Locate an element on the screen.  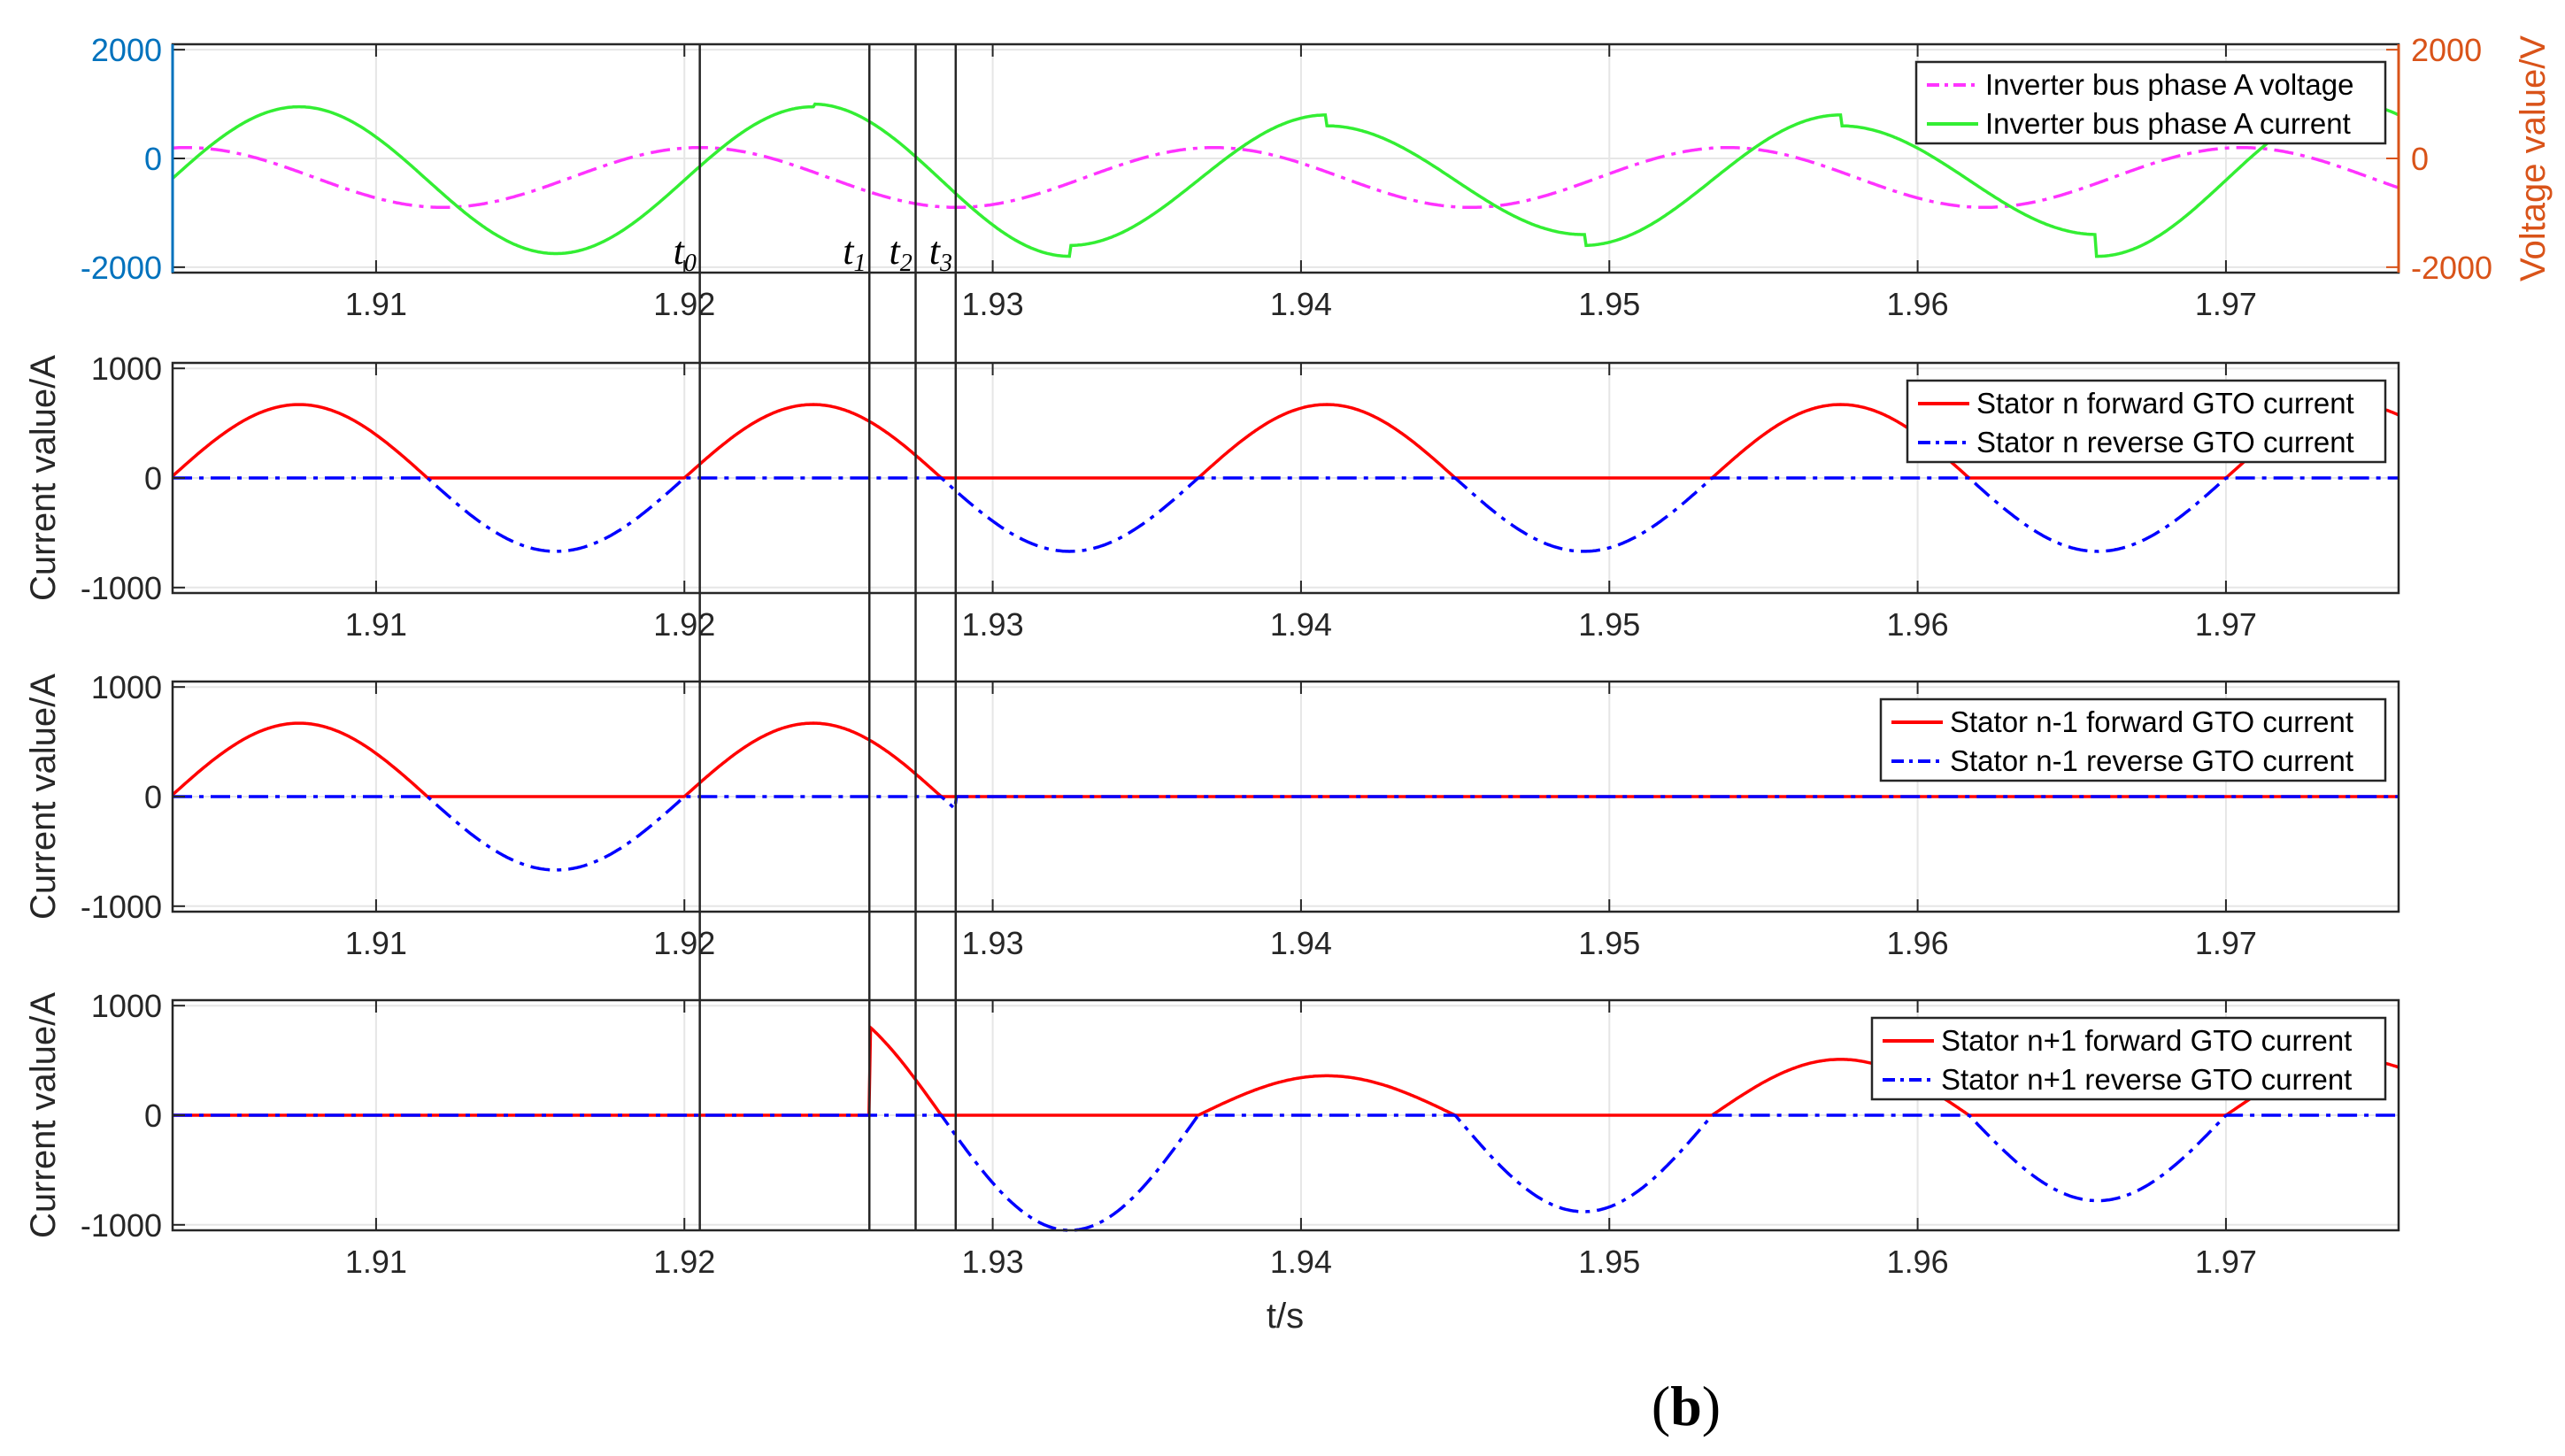
legend-entry: Inverter bus phase A voltage is located at coordinates (2169, 84).